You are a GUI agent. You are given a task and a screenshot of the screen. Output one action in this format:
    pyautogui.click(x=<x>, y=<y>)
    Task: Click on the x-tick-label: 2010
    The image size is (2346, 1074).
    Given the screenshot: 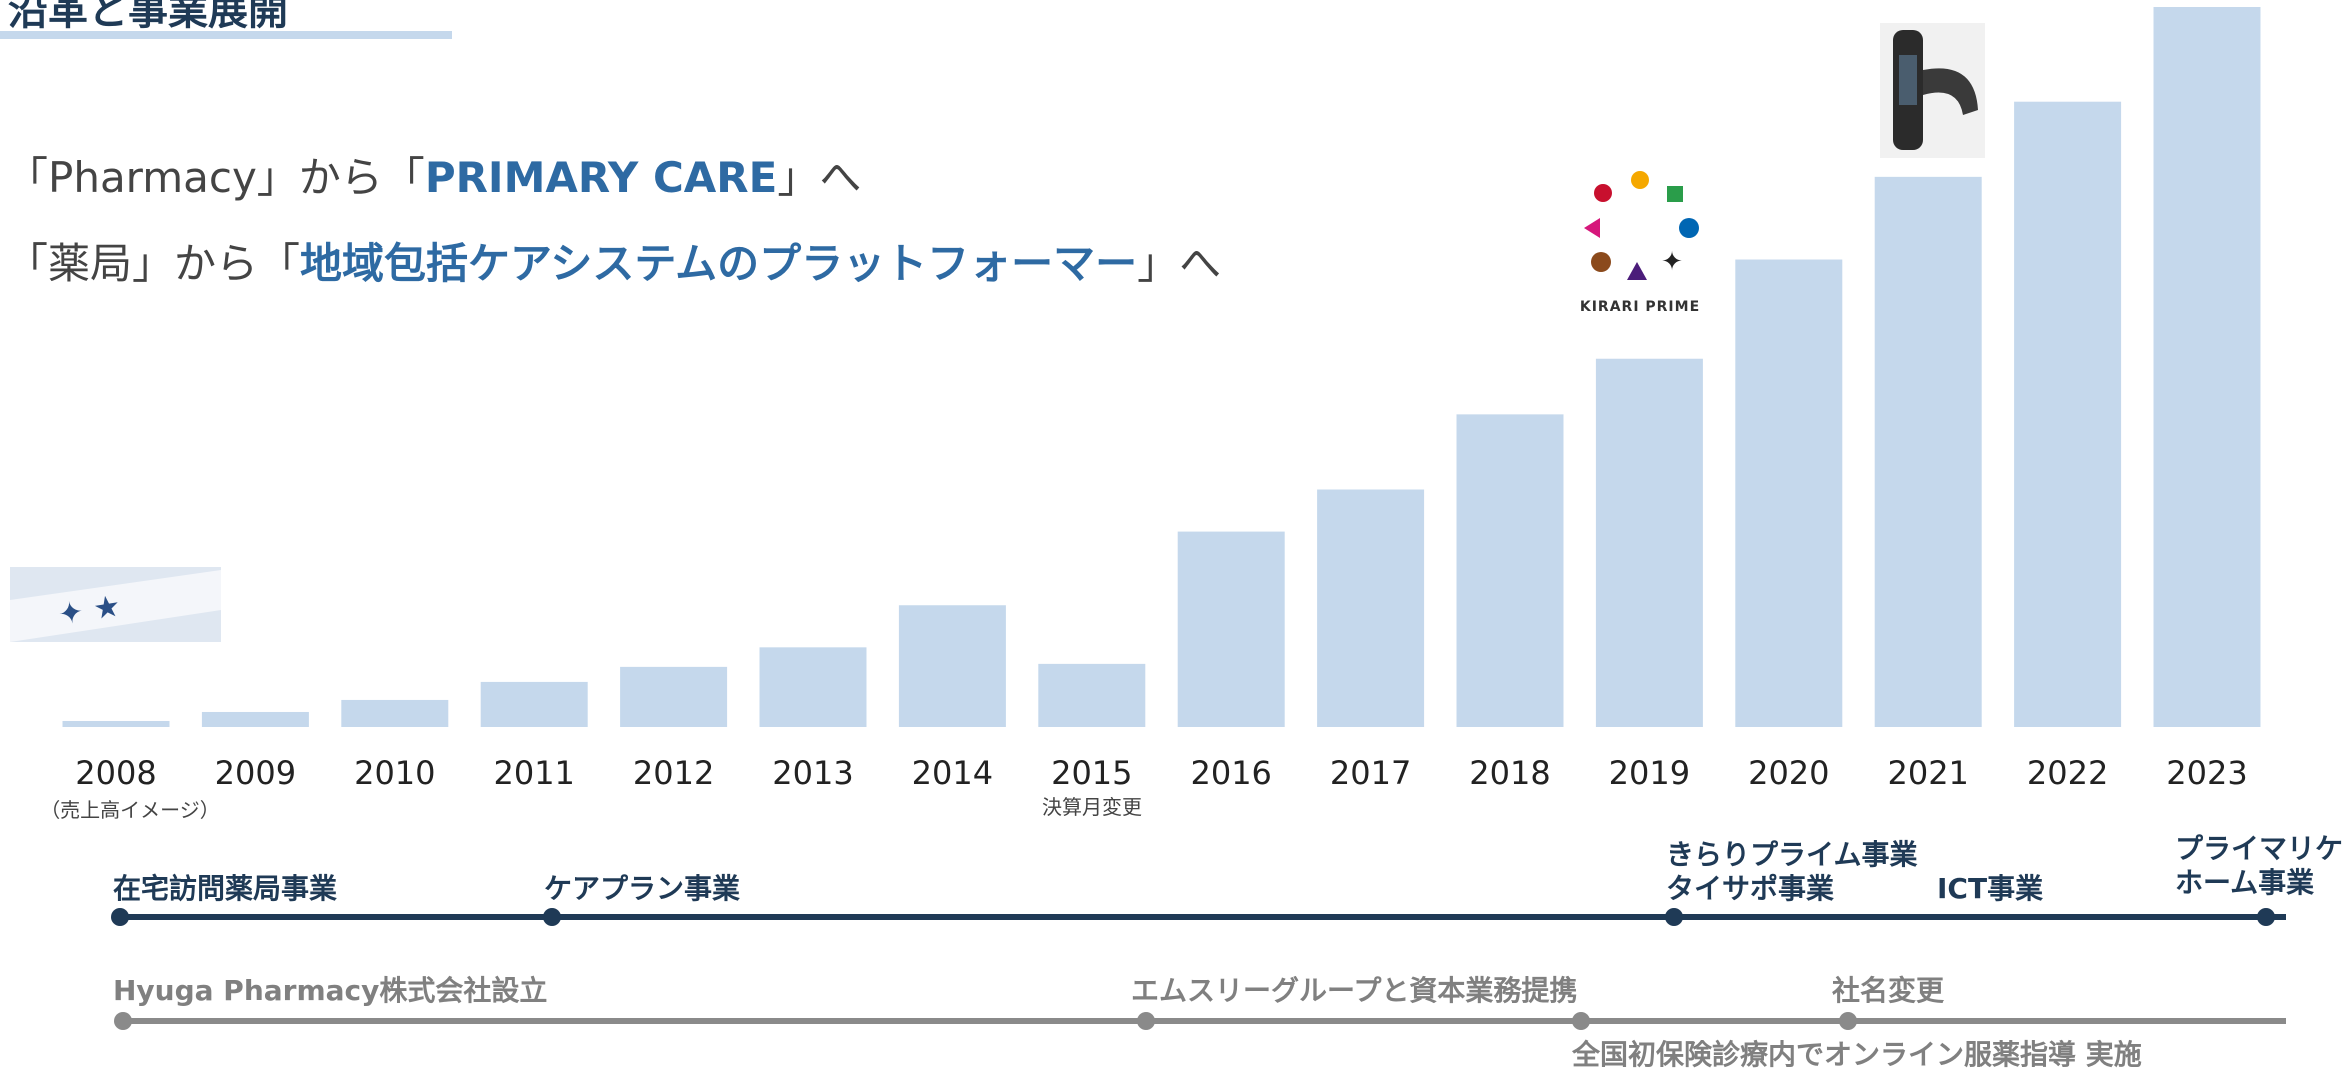 What is the action you would take?
    pyautogui.click(x=394, y=773)
    